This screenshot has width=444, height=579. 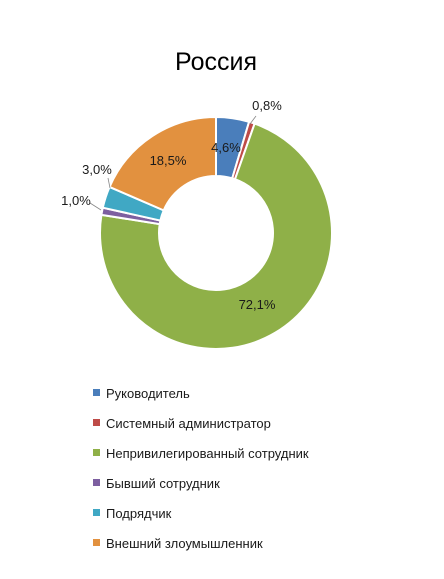 What do you see at coordinates (139, 513) in the screenshot?
I see `legend-label: Подрядчик` at bounding box center [139, 513].